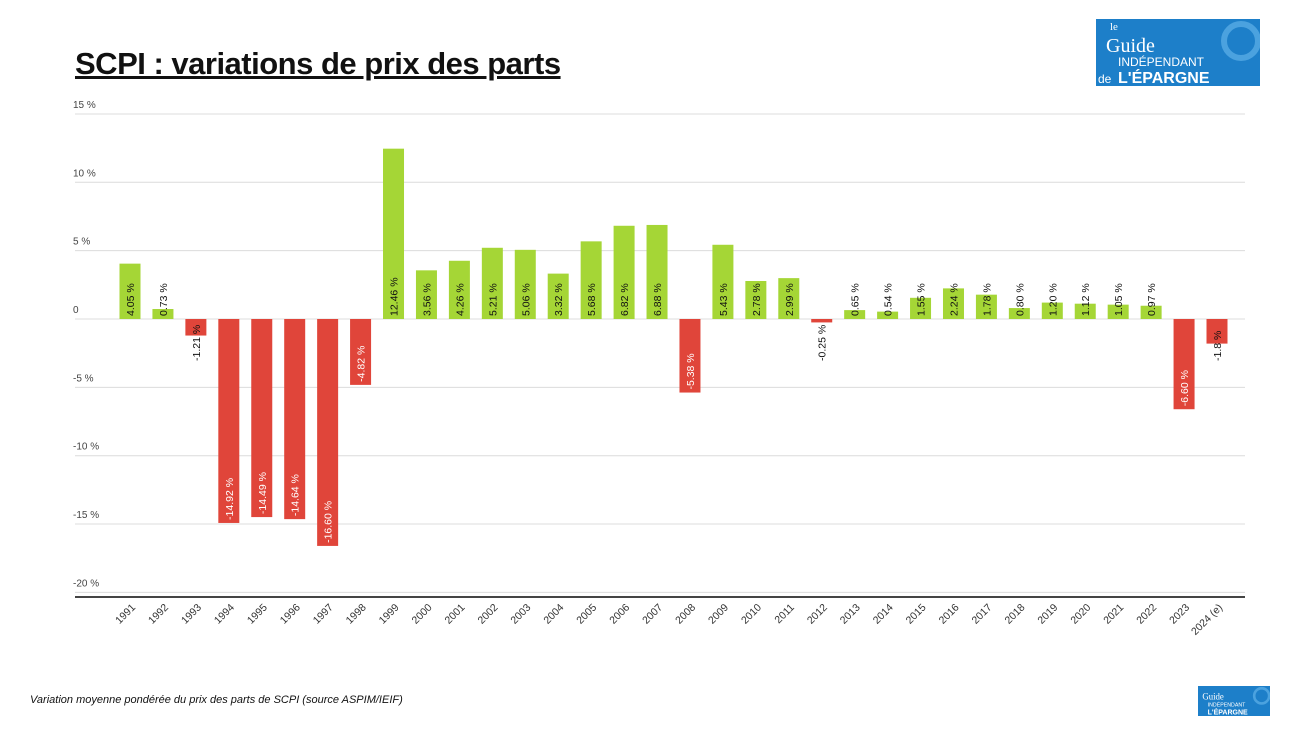  Describe the element at coordinates (295, 419) in the screenshot. I see `bar-1996` at that location.